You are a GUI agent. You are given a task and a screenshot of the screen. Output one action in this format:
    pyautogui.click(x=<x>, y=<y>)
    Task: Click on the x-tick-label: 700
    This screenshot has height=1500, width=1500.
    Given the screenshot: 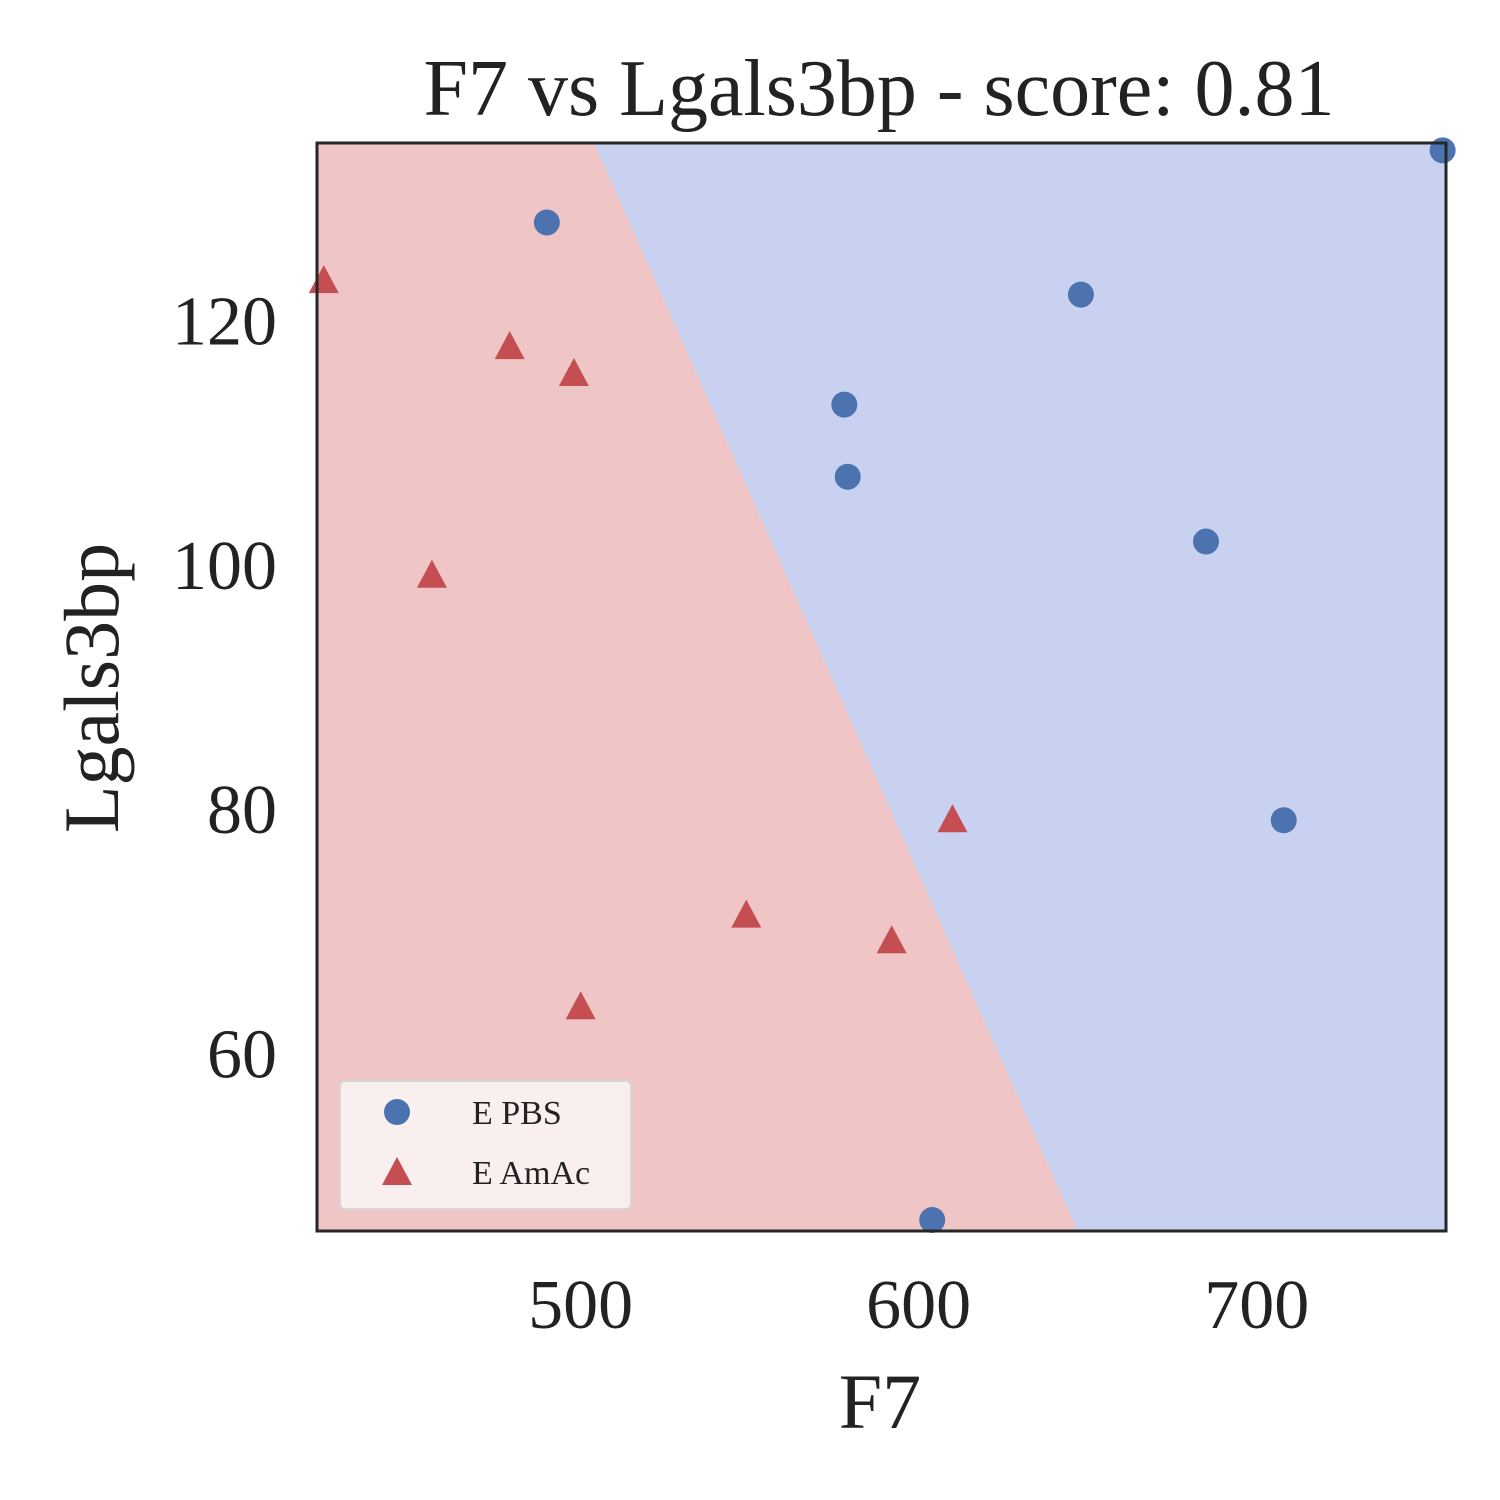 What is the action you would take?
    pyautogui.click(x=1256, y=1305)
    